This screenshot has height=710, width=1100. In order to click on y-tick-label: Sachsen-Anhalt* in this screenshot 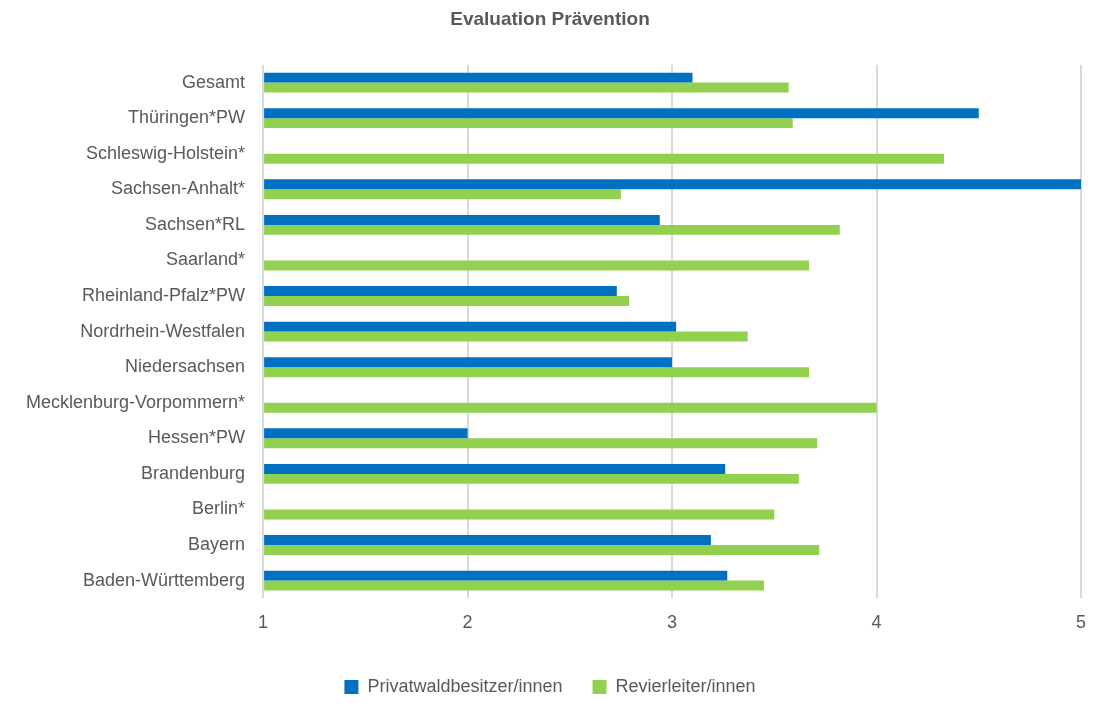, I will do `click(178, 188)`.